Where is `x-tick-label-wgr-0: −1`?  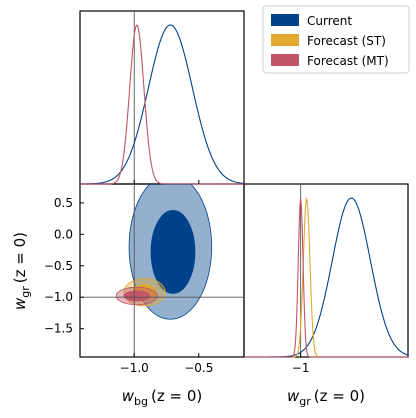 x-tick-label-wgr-0: −1 is located at coordinates (301, 368).